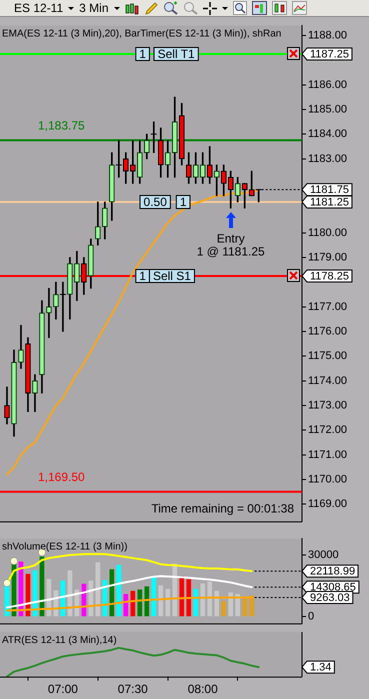 Image resolution: width=369 pixels, height=699 pixels. Describe the element at coordinates (327, 258) in the screenshot. I see `y-tick-label: 1179.00` at that location.